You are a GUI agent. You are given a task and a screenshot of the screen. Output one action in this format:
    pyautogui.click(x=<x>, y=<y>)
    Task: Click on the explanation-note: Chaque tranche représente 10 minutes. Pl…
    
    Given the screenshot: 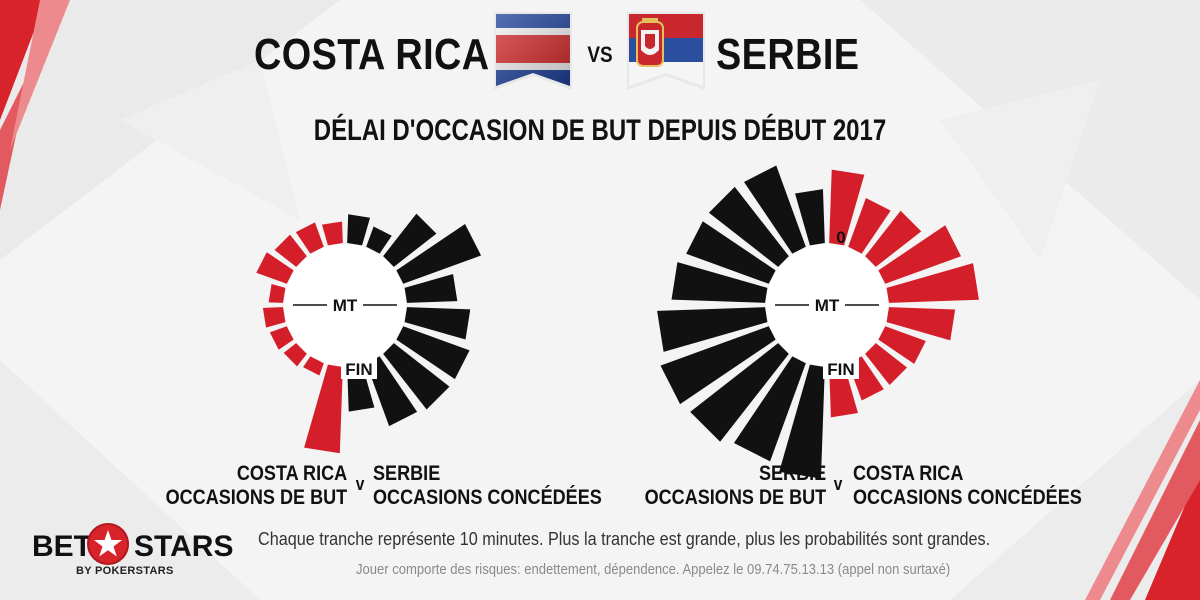 What is the action you would take?
    pyautogui.click(x=624, y=539)
    